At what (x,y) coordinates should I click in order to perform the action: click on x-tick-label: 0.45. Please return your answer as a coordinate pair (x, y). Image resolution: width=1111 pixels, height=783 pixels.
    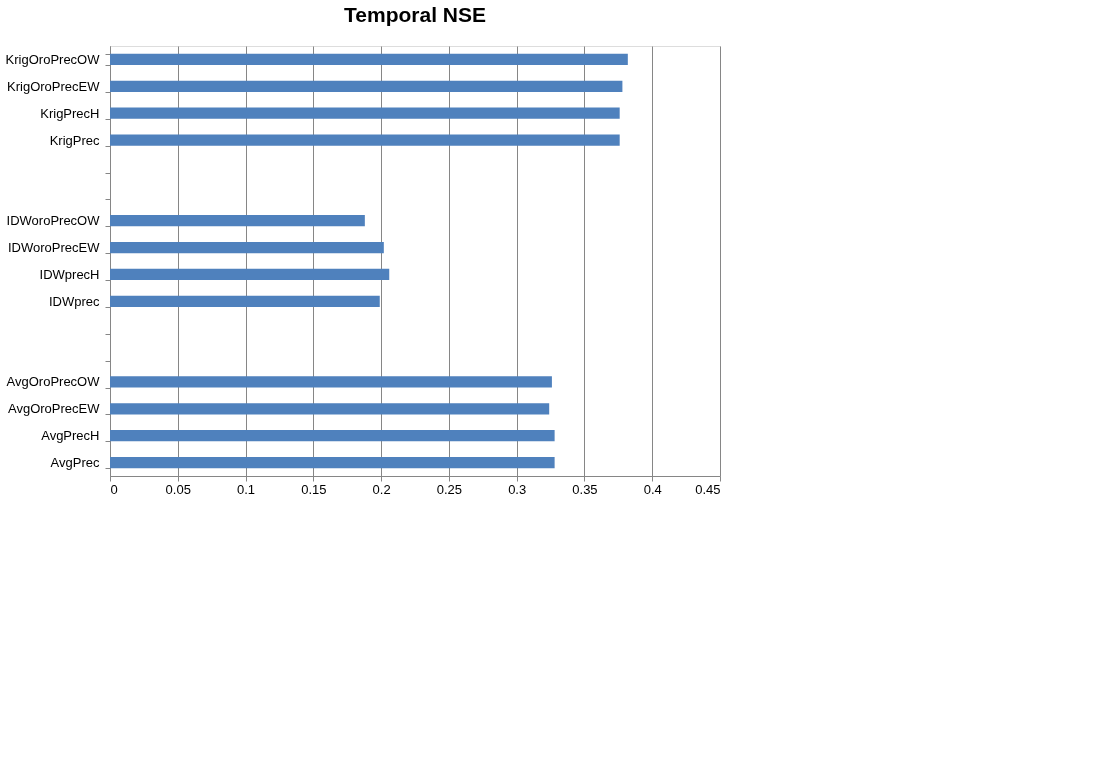
    Looking at the image, I should click on (708, 489).